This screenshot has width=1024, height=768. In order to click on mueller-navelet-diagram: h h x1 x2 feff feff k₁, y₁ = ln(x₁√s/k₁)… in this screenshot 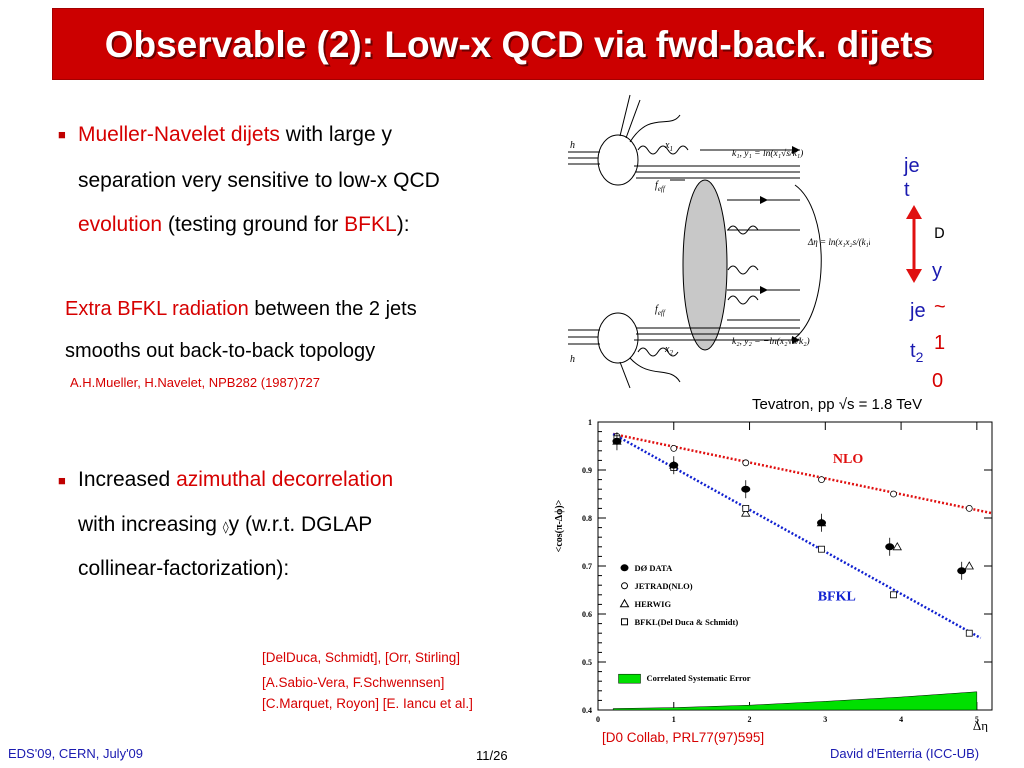, I will do `click(719, 241)`.